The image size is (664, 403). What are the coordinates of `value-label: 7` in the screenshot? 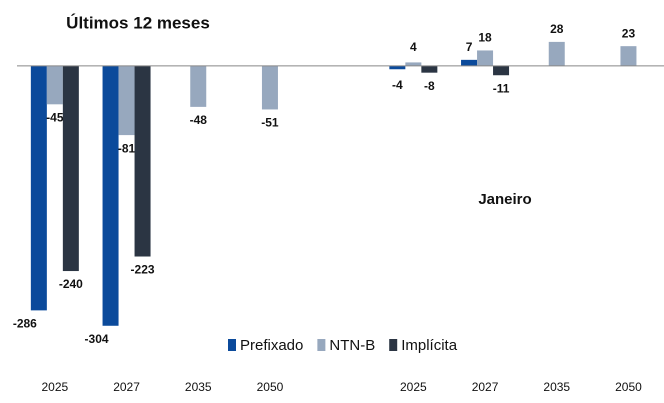 It's located at (469, 47).